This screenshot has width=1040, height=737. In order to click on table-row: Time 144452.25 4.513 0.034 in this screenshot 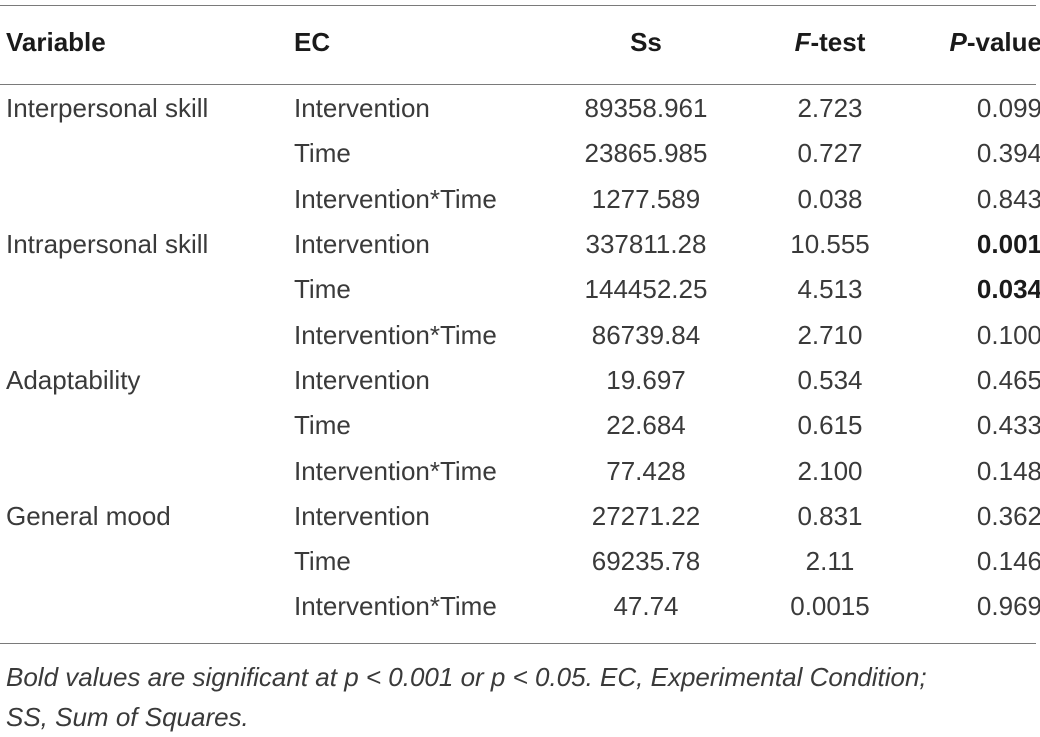, I will do `click(520, 289)`.